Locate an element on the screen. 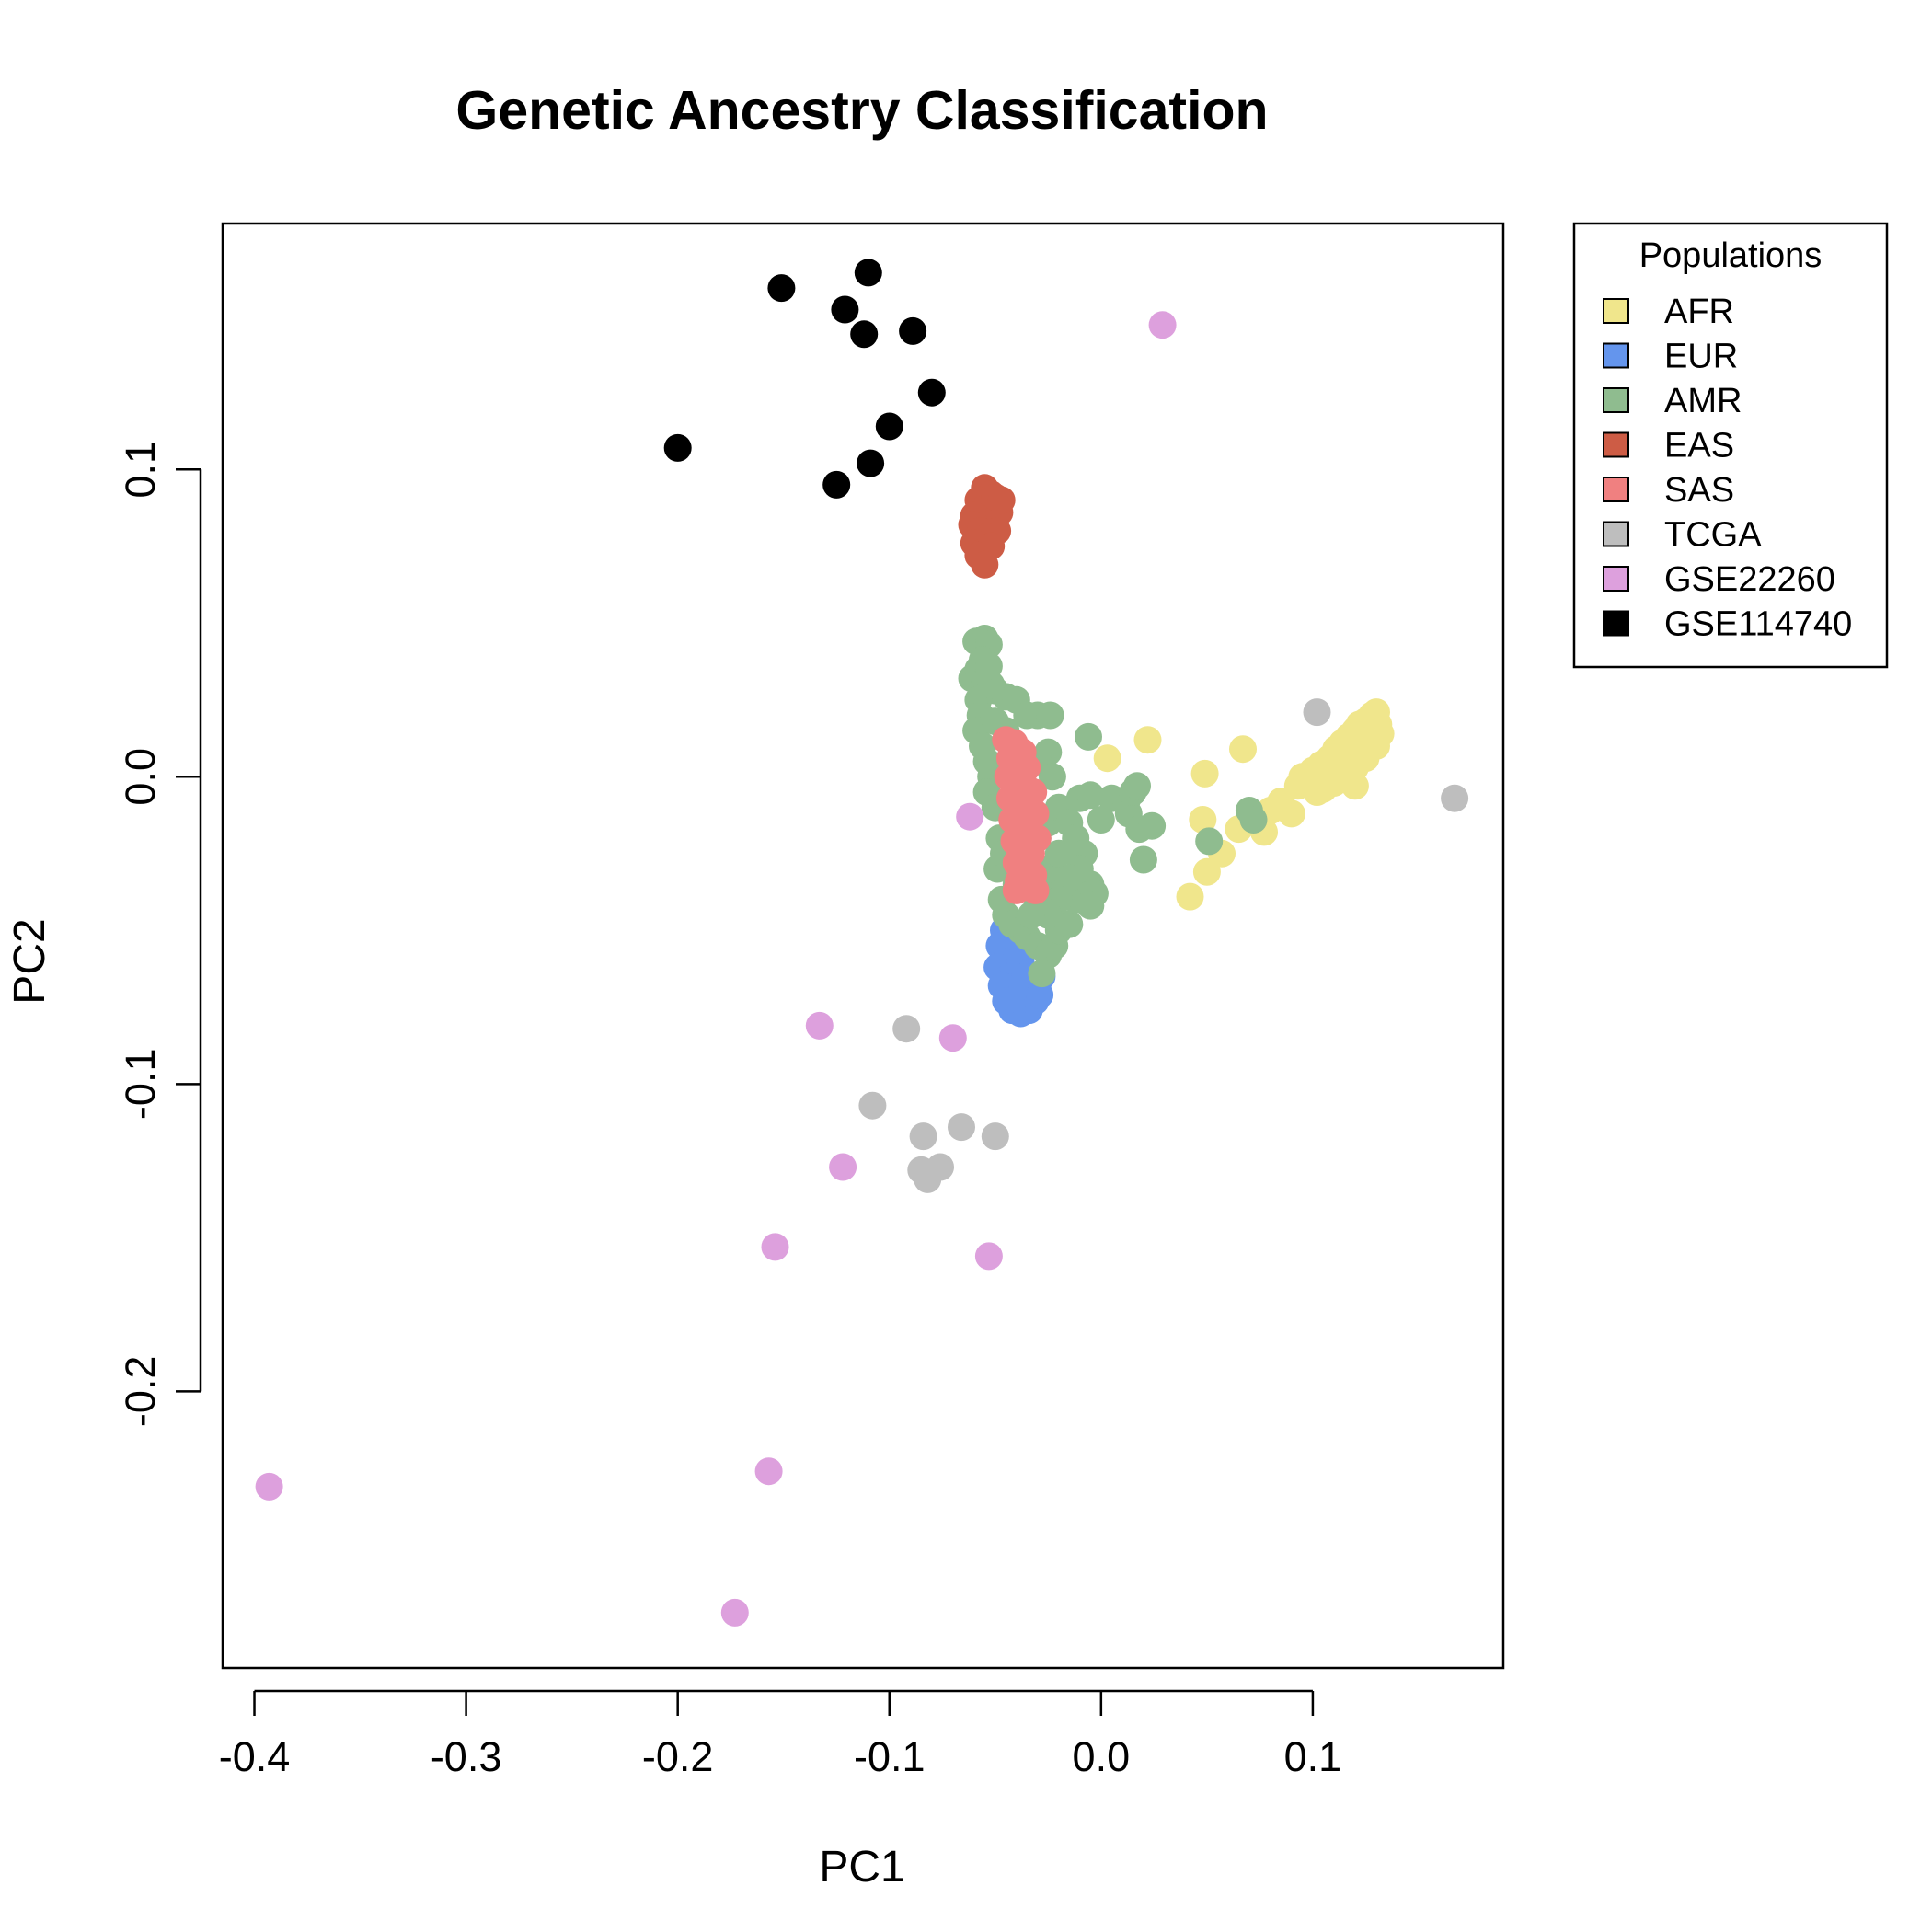 This screenshot has height=1932, width=1932. legend-label: TCGA is located at coordinates (1713, 535).